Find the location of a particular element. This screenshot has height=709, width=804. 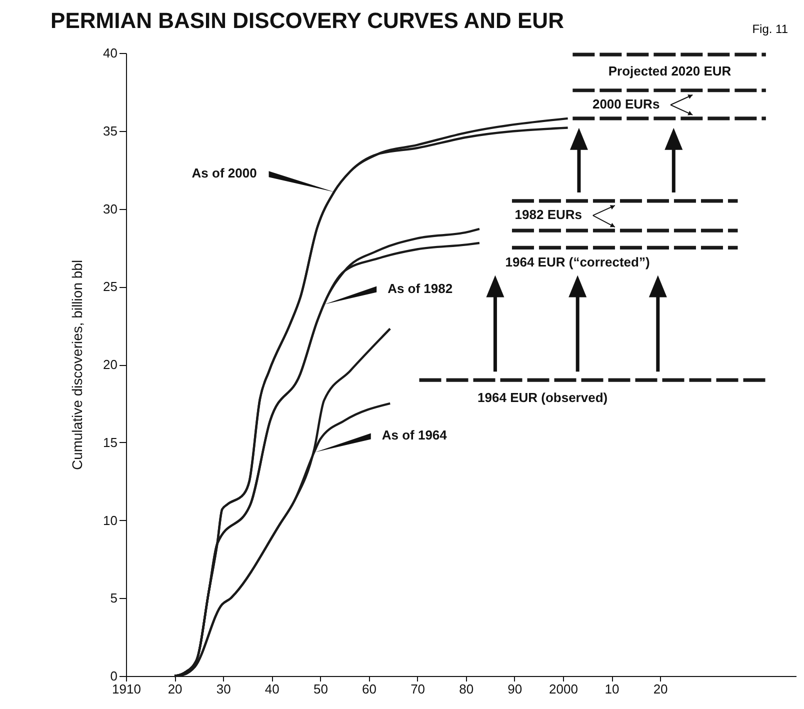

x-tick-label: 2000 is located at coordinates (563, 689).